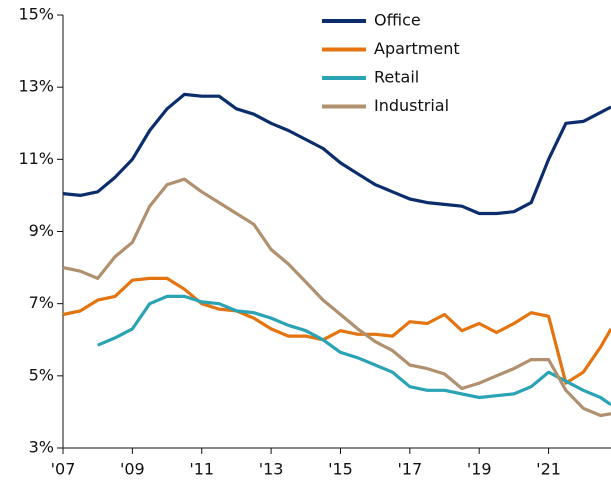 The image size is (611, 485). What do you see at coordinates (271, 469) in the screenshot?
I see `x-tick-label: '13` at bounding box center [271, 469].